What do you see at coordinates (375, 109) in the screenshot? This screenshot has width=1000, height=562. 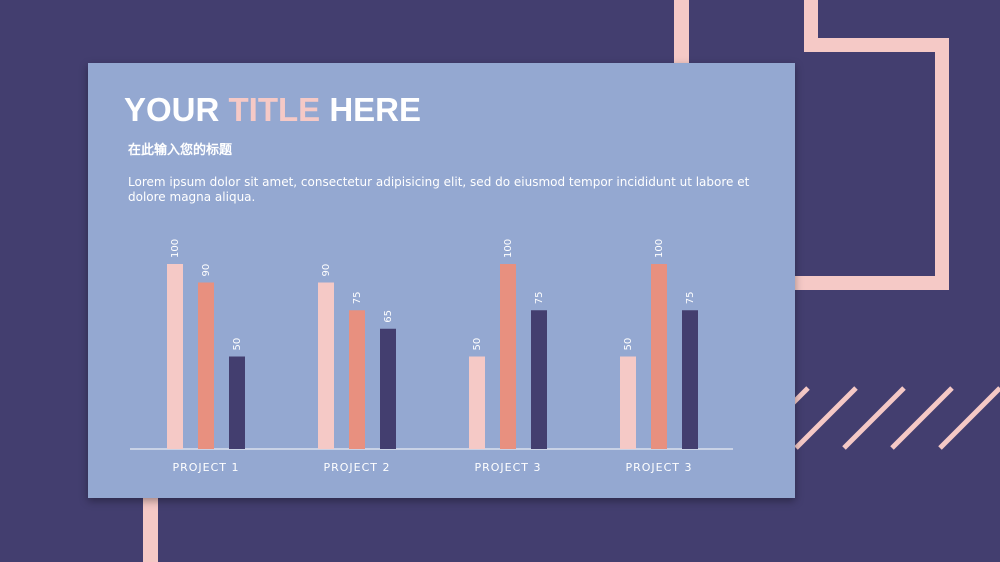 I see `title-part-3: HERE` at bounding box center [375, 109].